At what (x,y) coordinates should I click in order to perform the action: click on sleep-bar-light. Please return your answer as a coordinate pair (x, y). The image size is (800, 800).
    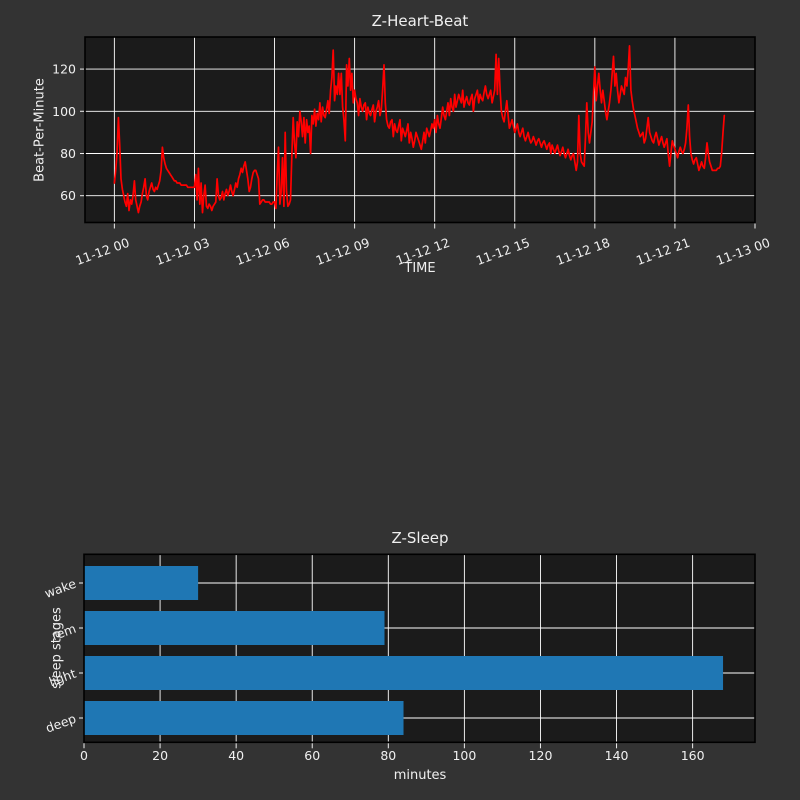
    Looking at the image, I should click on (404, 673).